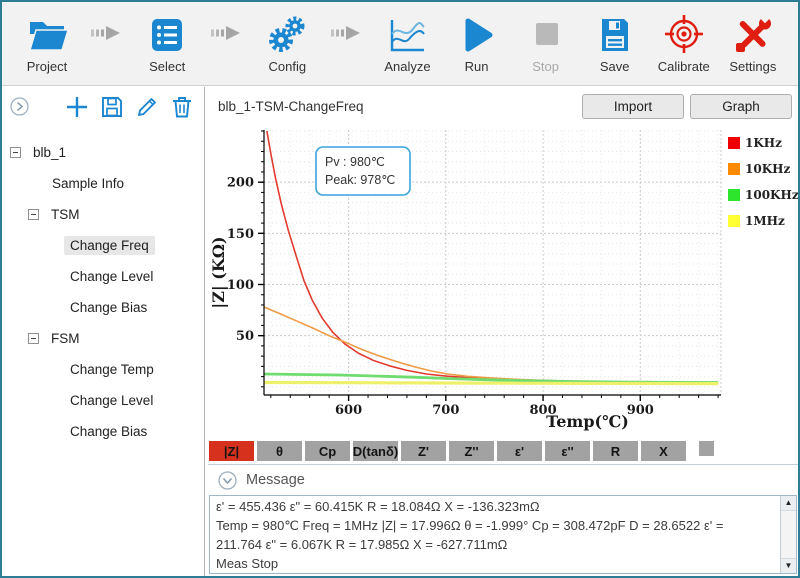 This screenshot has width=800, height=578. What do you see at coordinates (663, 451) in the screenshot?
I see `tab-x: X` at bounding box center [663, 451].